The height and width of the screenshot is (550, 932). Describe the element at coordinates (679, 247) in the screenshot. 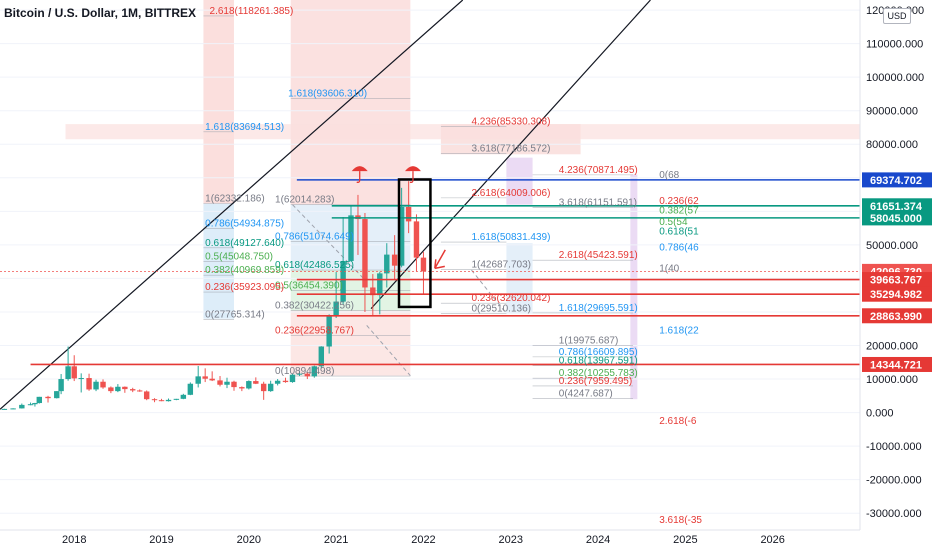

I see `fib-label: 0.786(46` at that location.